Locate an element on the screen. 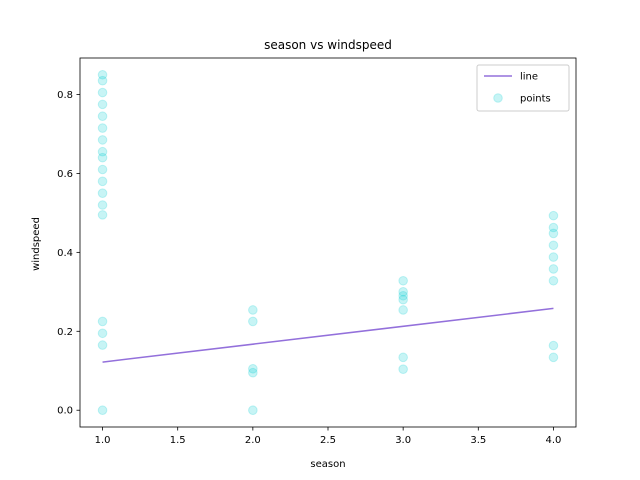  y-tick-label: 0.4 is located at coordinates (65, 253).